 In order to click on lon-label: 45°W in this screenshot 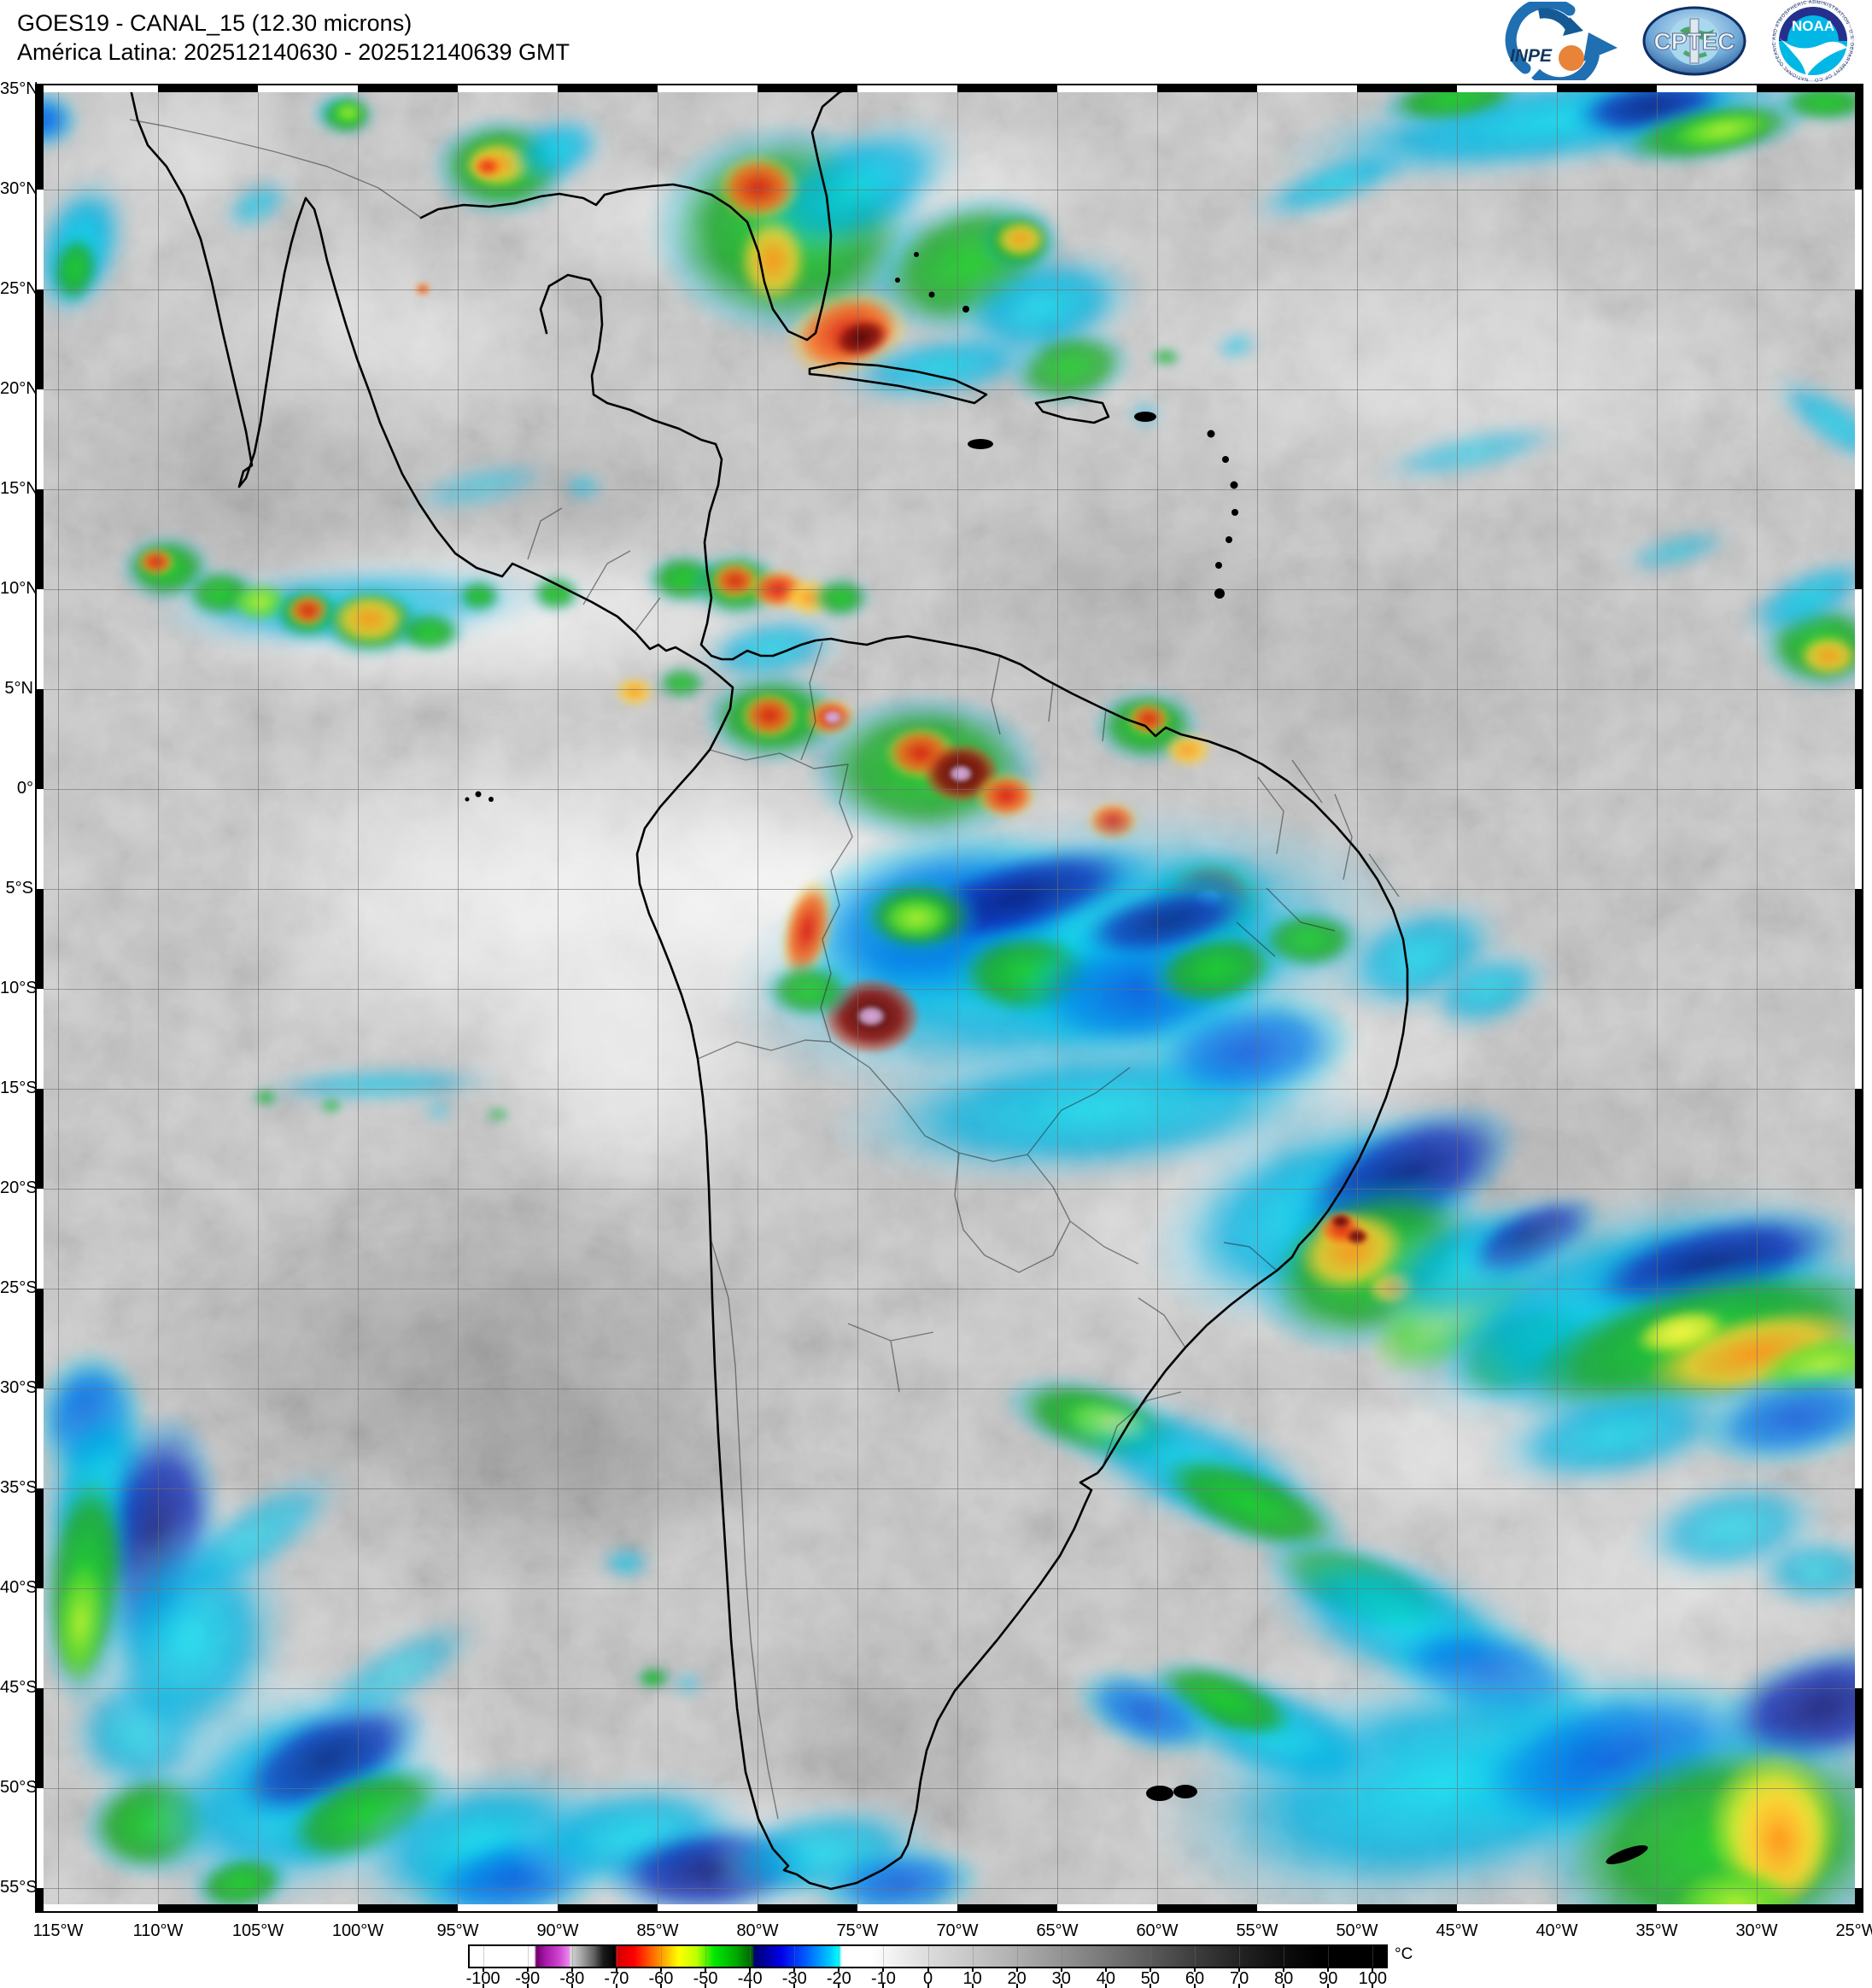, I will do `click(1457, 1930)`.